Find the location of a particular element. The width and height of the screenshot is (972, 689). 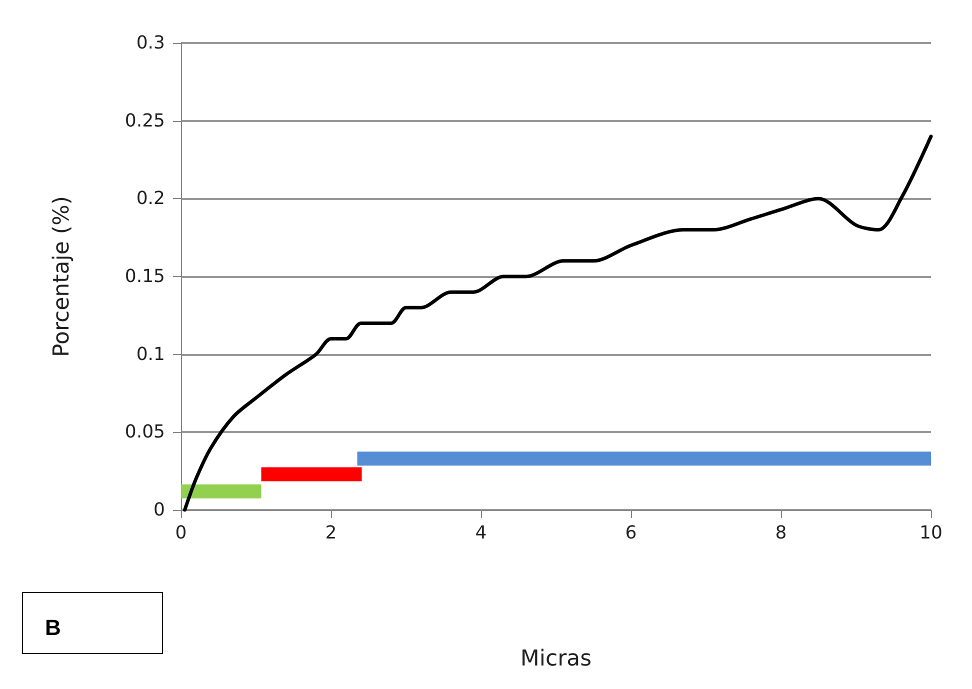

y-tick-label: 0.15 is located at coordinates (144, 276).